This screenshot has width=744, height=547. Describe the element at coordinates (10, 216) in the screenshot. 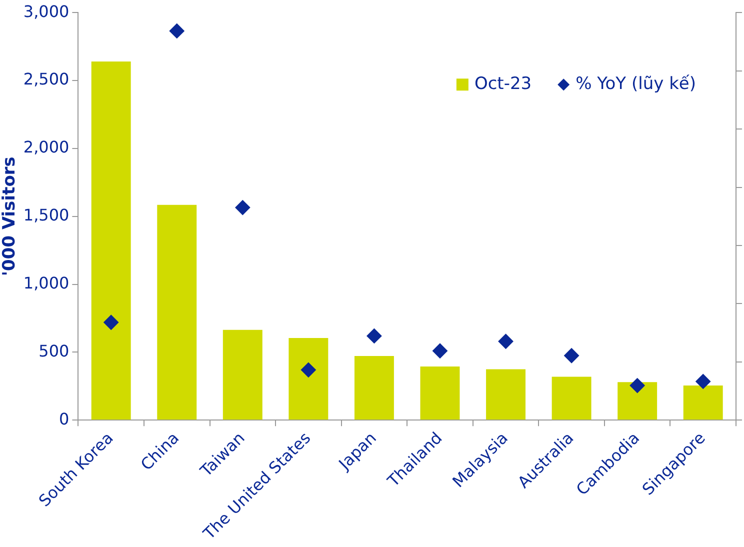

I see `y-axis-title: '000 Visitors` at that location.